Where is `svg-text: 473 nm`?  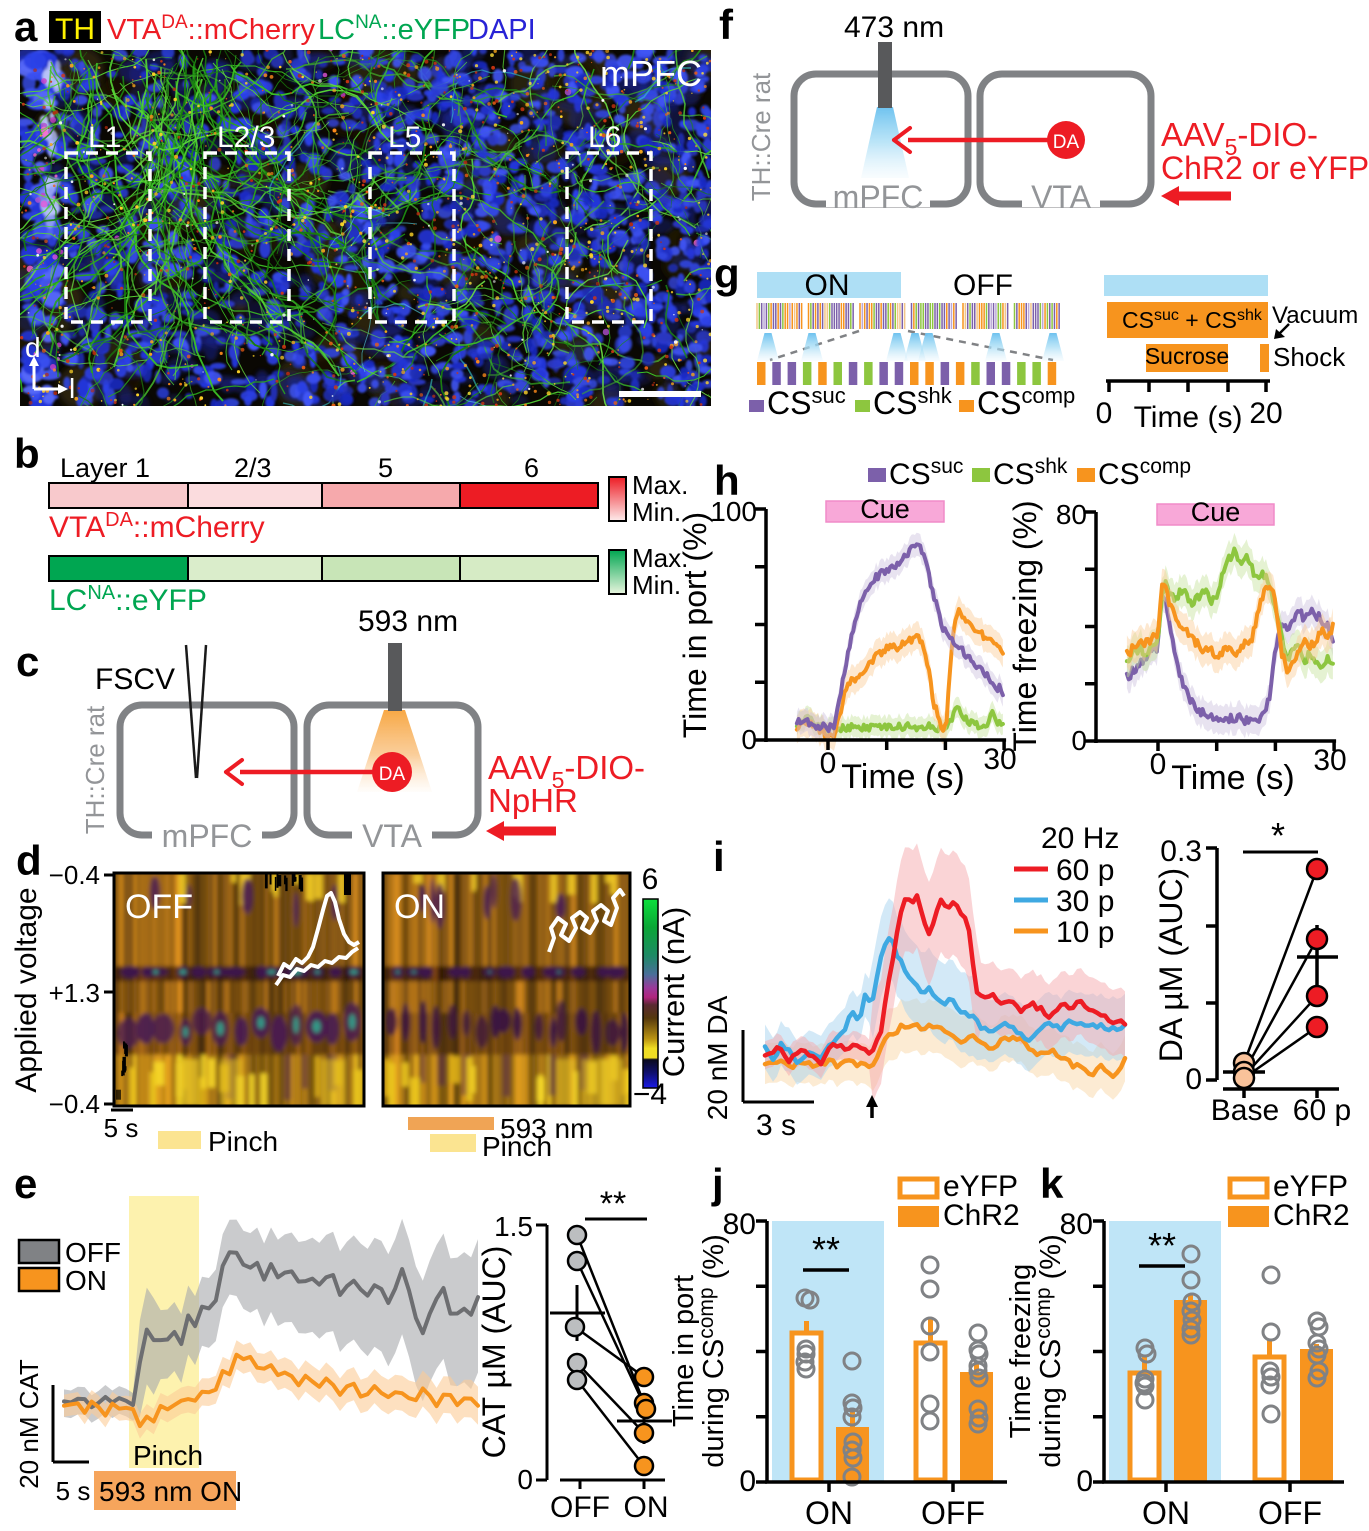 svg-text: 473 nm is located at coordinates (894, 27).